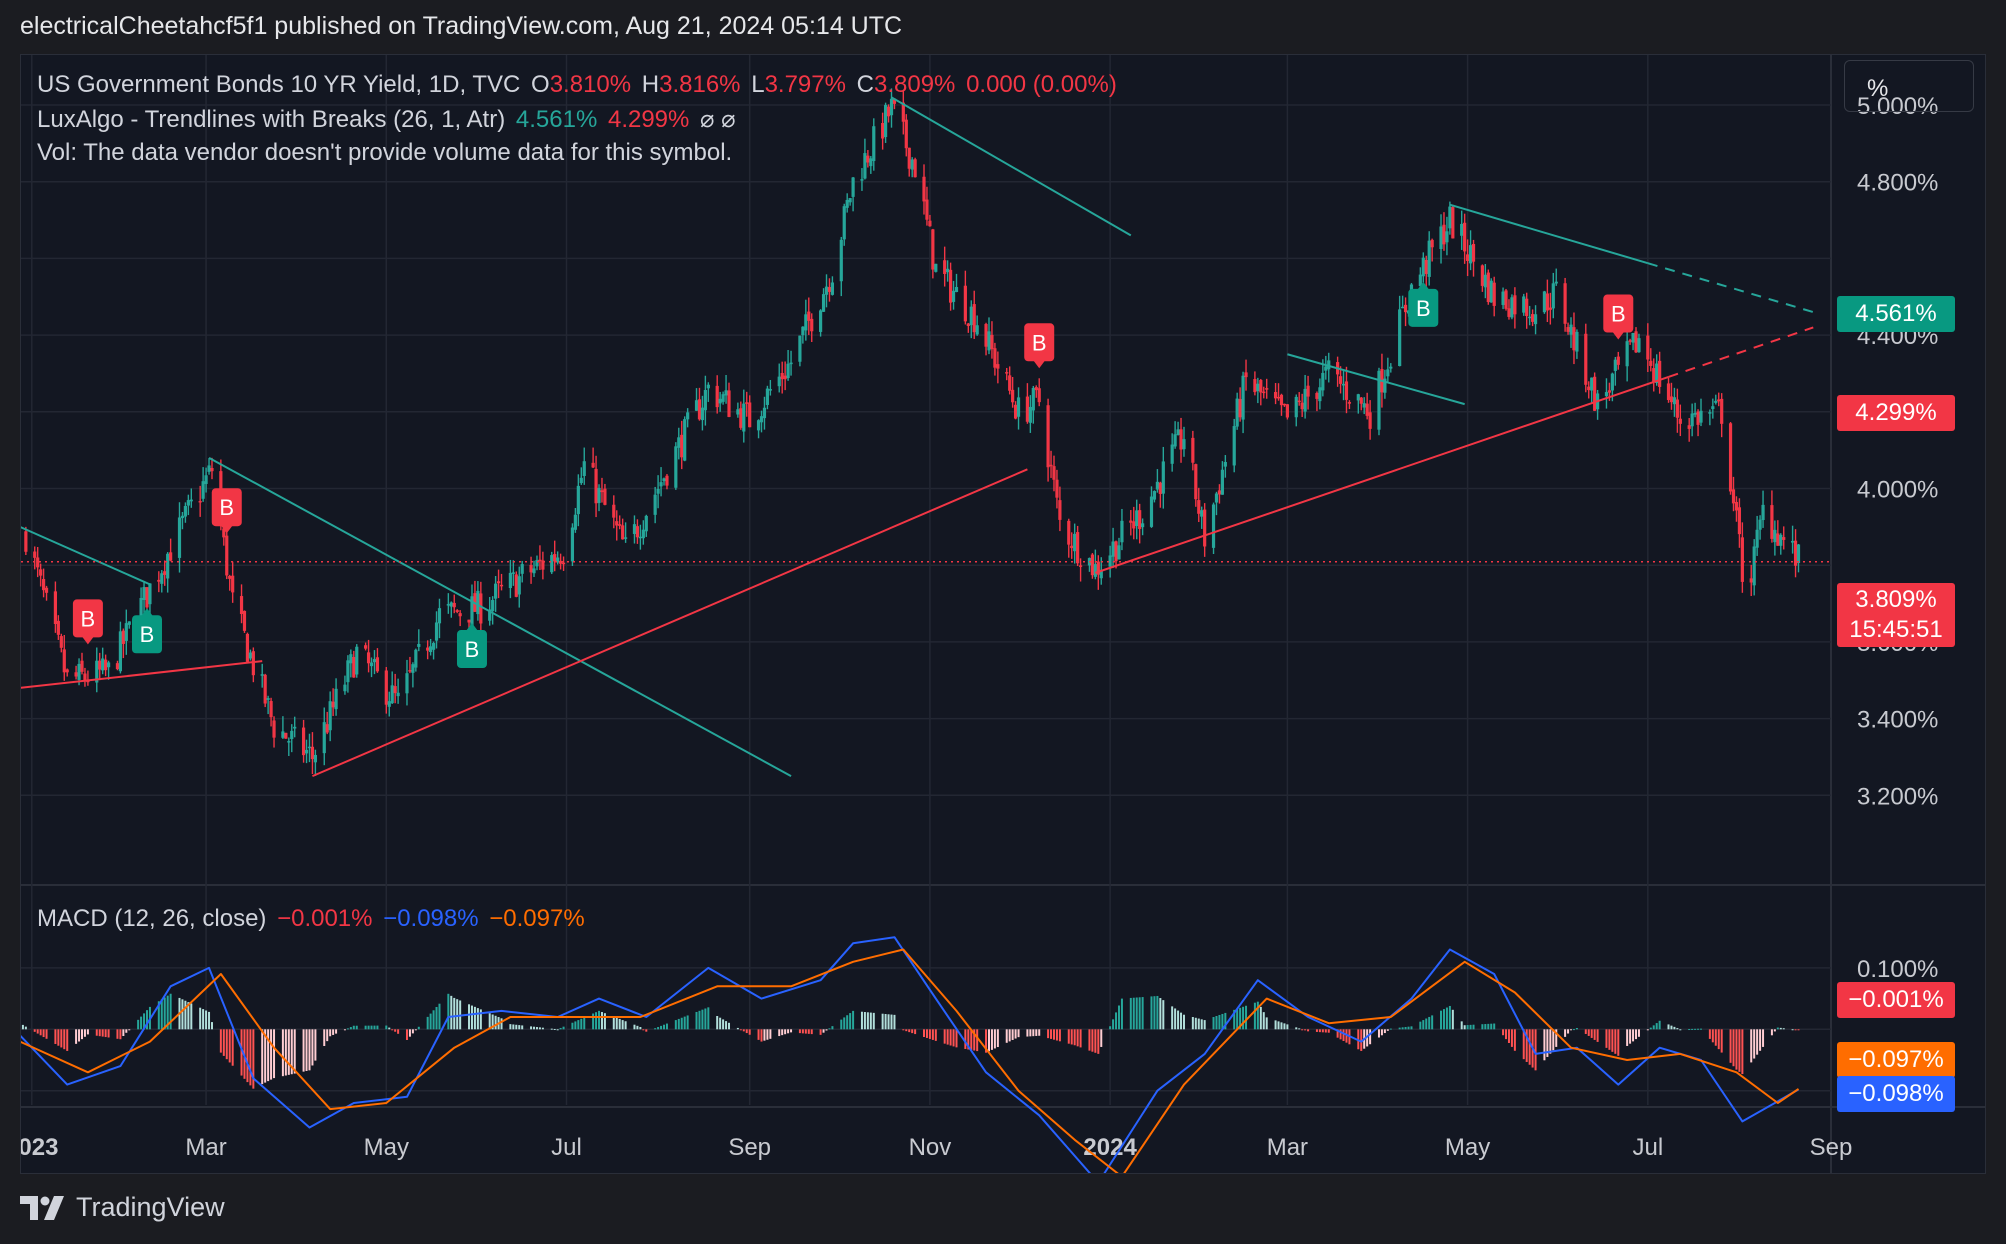 This screenshot has width=2006, height=1244. I want to click on percent-scale-button: %, so click(1909, 86).